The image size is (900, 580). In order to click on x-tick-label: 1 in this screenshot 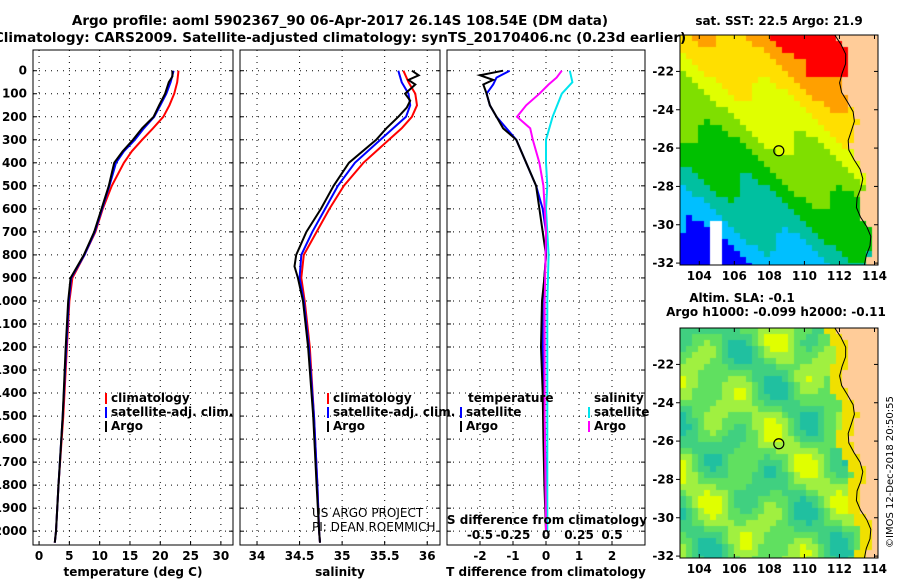, I will do `click(579, 556)`.